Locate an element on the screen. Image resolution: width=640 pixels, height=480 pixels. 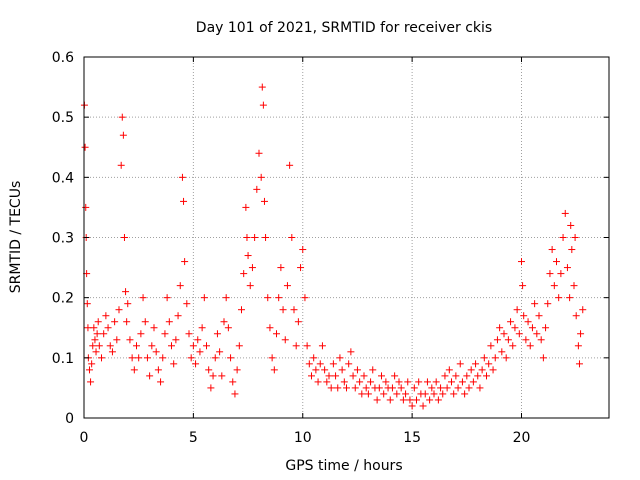
x-tick-label: 5 is located at coordinates (193, 438).